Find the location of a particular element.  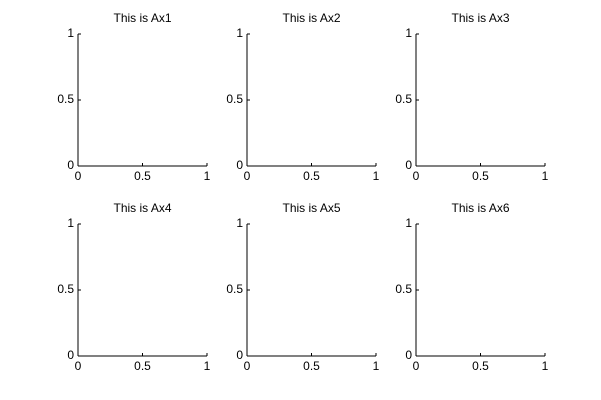

axes-title: This is Ax2 is located at coordinates (311, 18).